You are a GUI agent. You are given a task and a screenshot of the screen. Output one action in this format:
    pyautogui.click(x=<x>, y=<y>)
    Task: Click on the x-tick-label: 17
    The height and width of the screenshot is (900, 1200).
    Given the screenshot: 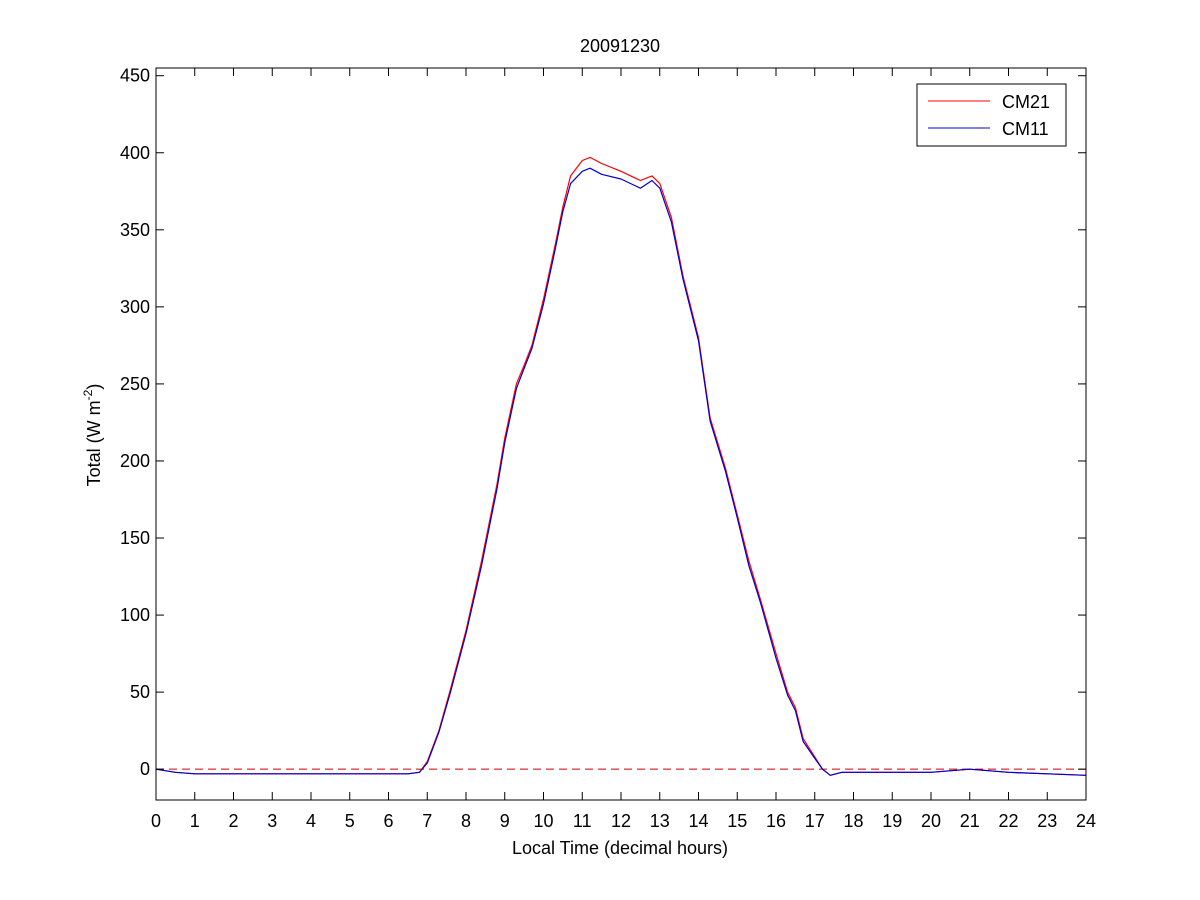 What is the action you would take?
    pyautogui.click(x=815, y=821)
    